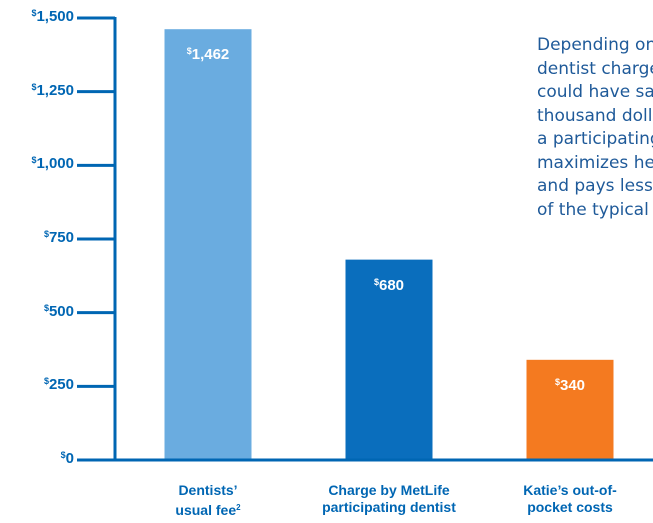 The width and height of the screenshot is (653, 523). Describe the element at coordinates (208, 55) in the screenshot. I see `bar-value-label: $1,462` at that location.